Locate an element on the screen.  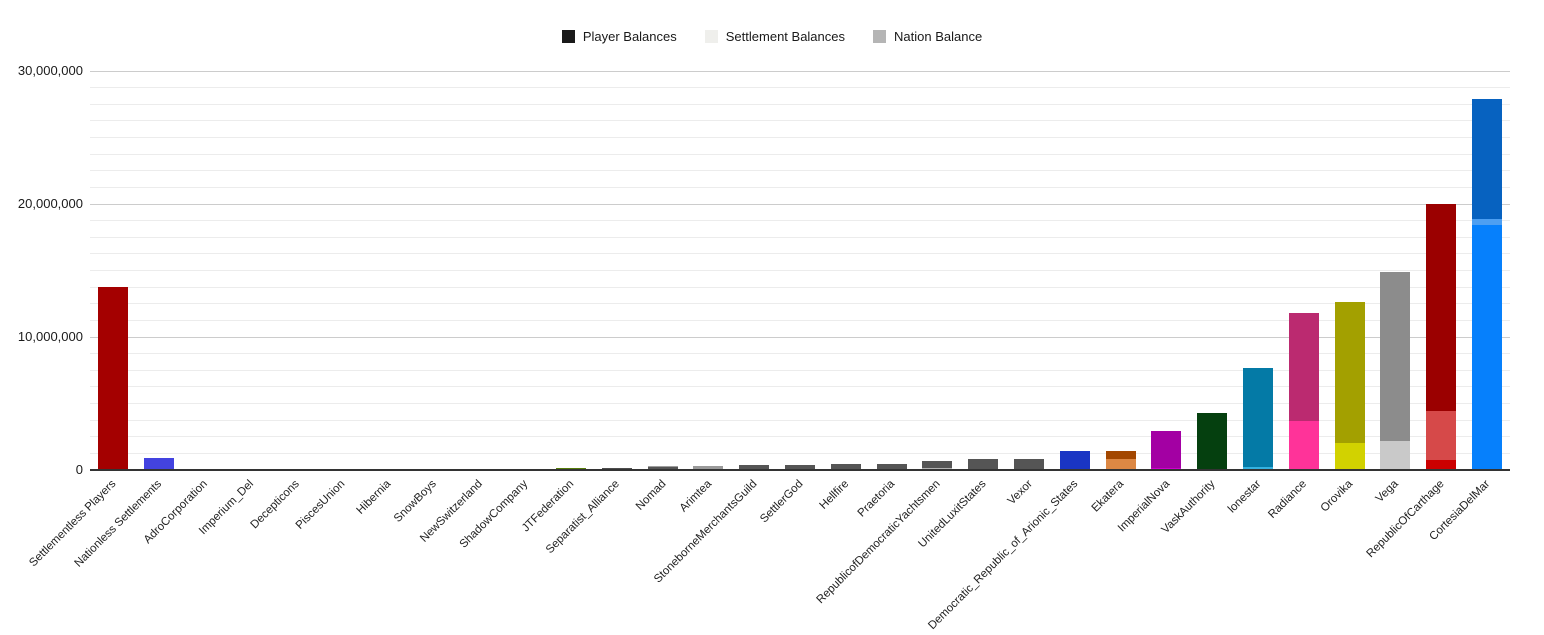
x-tick-label: Orovika is located at coordinates (1337, 496).